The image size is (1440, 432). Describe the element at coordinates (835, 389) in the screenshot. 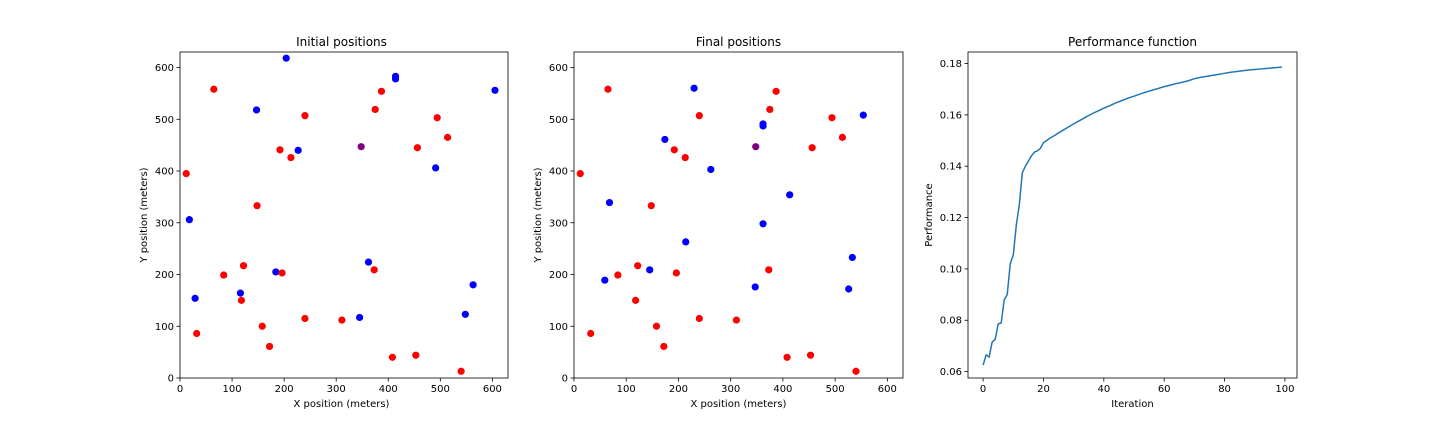

I see `x-tick-label: 500` at that location.